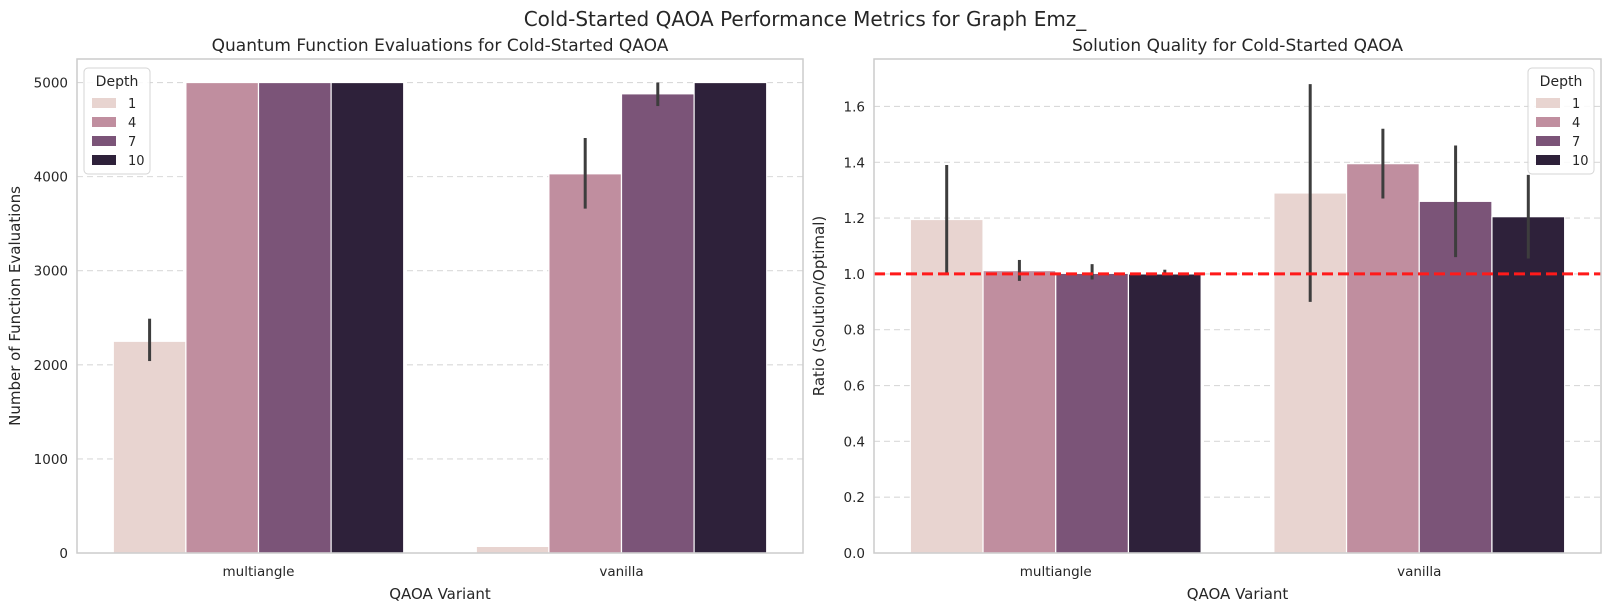  I want to click on y-tick-label: 2000, so click(51, 366).